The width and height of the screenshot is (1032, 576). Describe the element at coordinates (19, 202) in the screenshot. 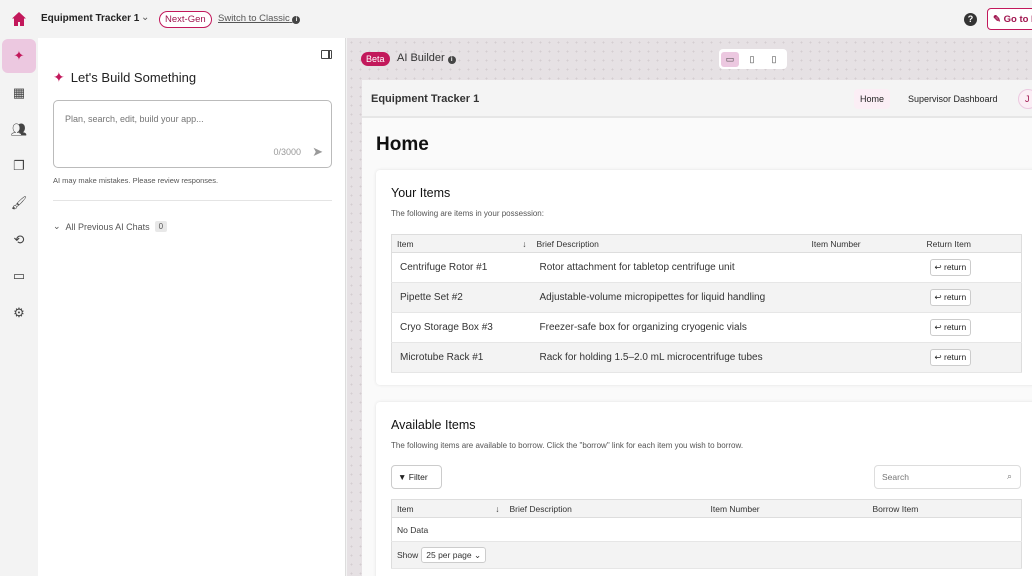

I see `paintbrush-icon: 🖌︎` at that location.